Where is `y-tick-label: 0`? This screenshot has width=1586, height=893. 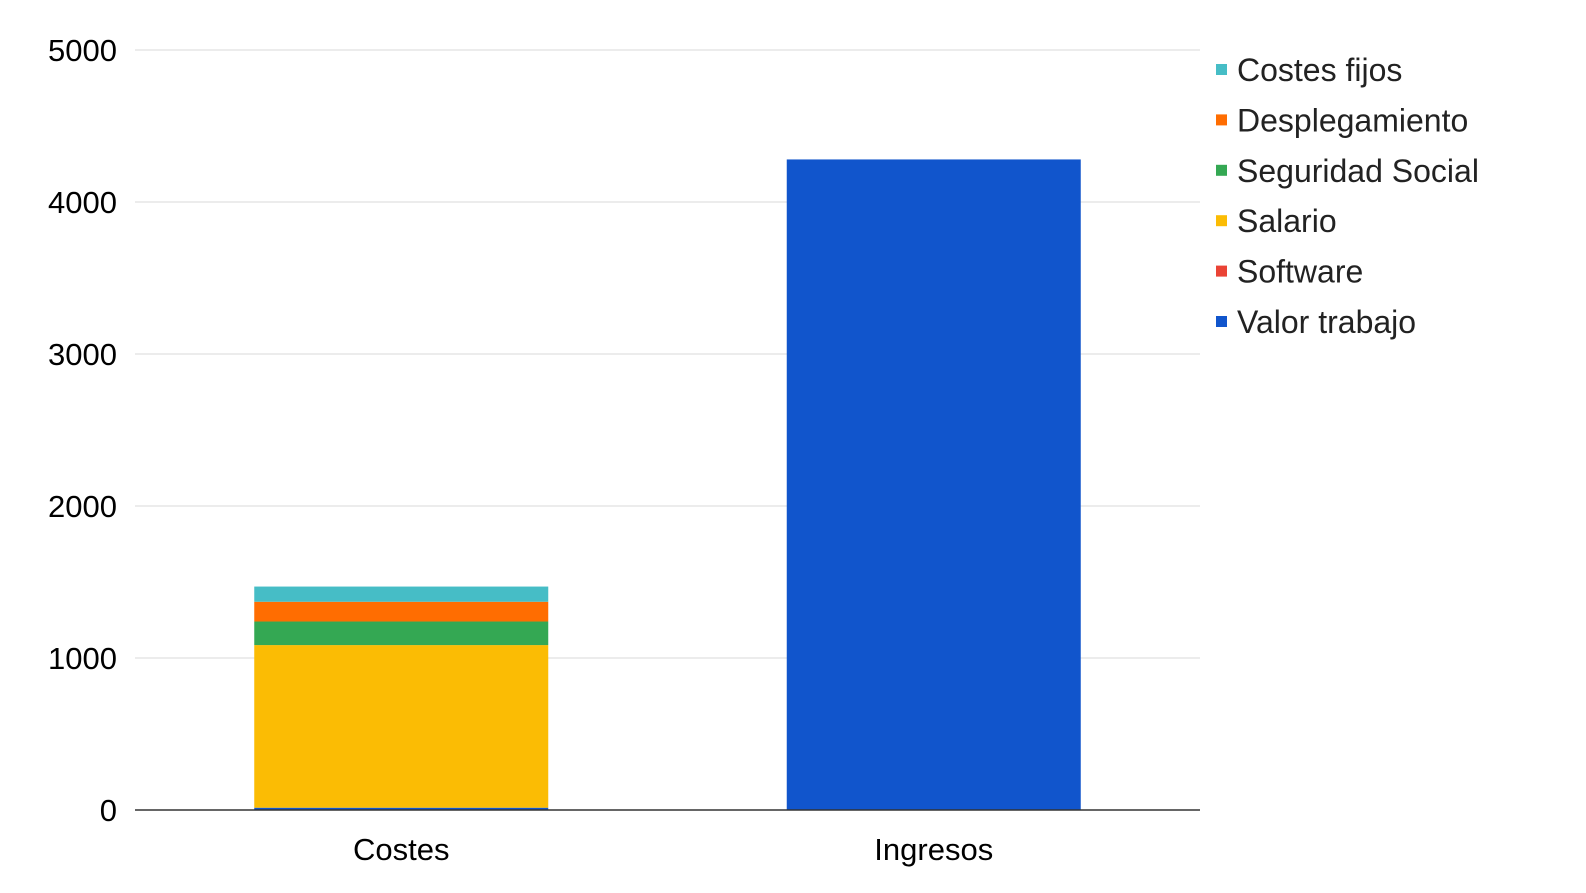 y-tick-label: 0 is located at coordinates (108, 810).